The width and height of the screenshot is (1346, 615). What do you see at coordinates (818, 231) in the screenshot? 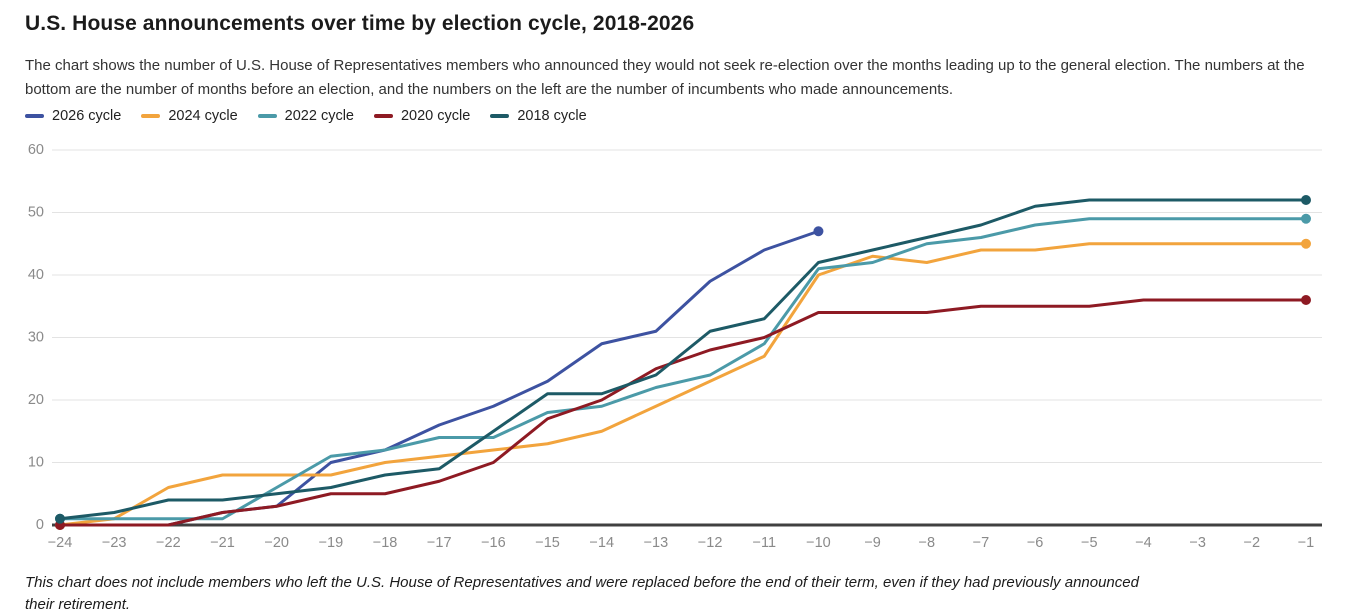
I see `end-dot-2026-cycle` at bounding box center [818, 231].